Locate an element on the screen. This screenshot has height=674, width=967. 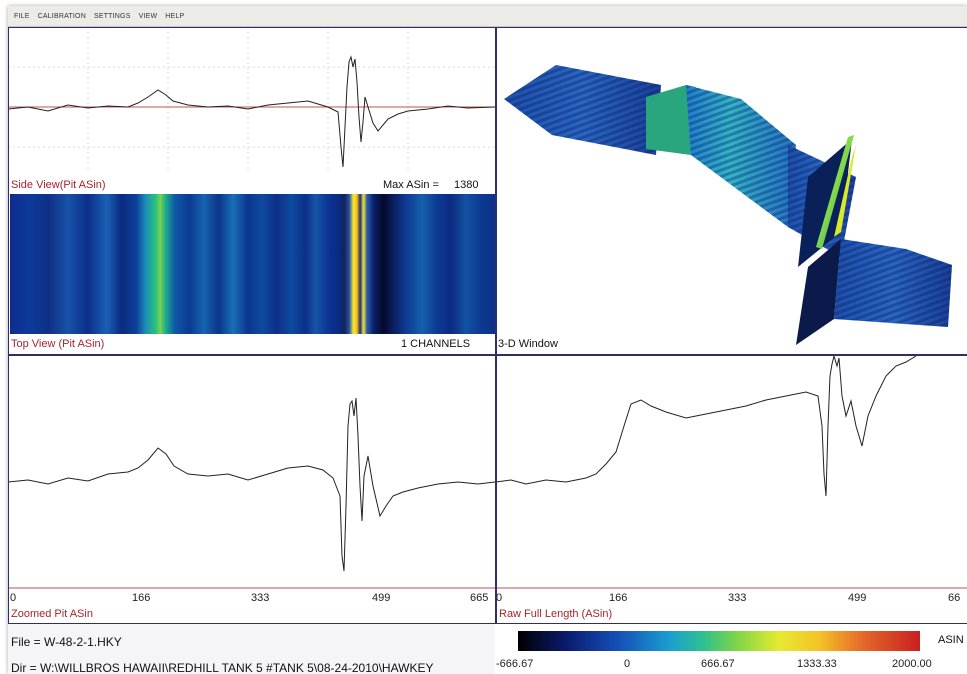
raw-tick-4: 66 is located at coordinates (954, 598).